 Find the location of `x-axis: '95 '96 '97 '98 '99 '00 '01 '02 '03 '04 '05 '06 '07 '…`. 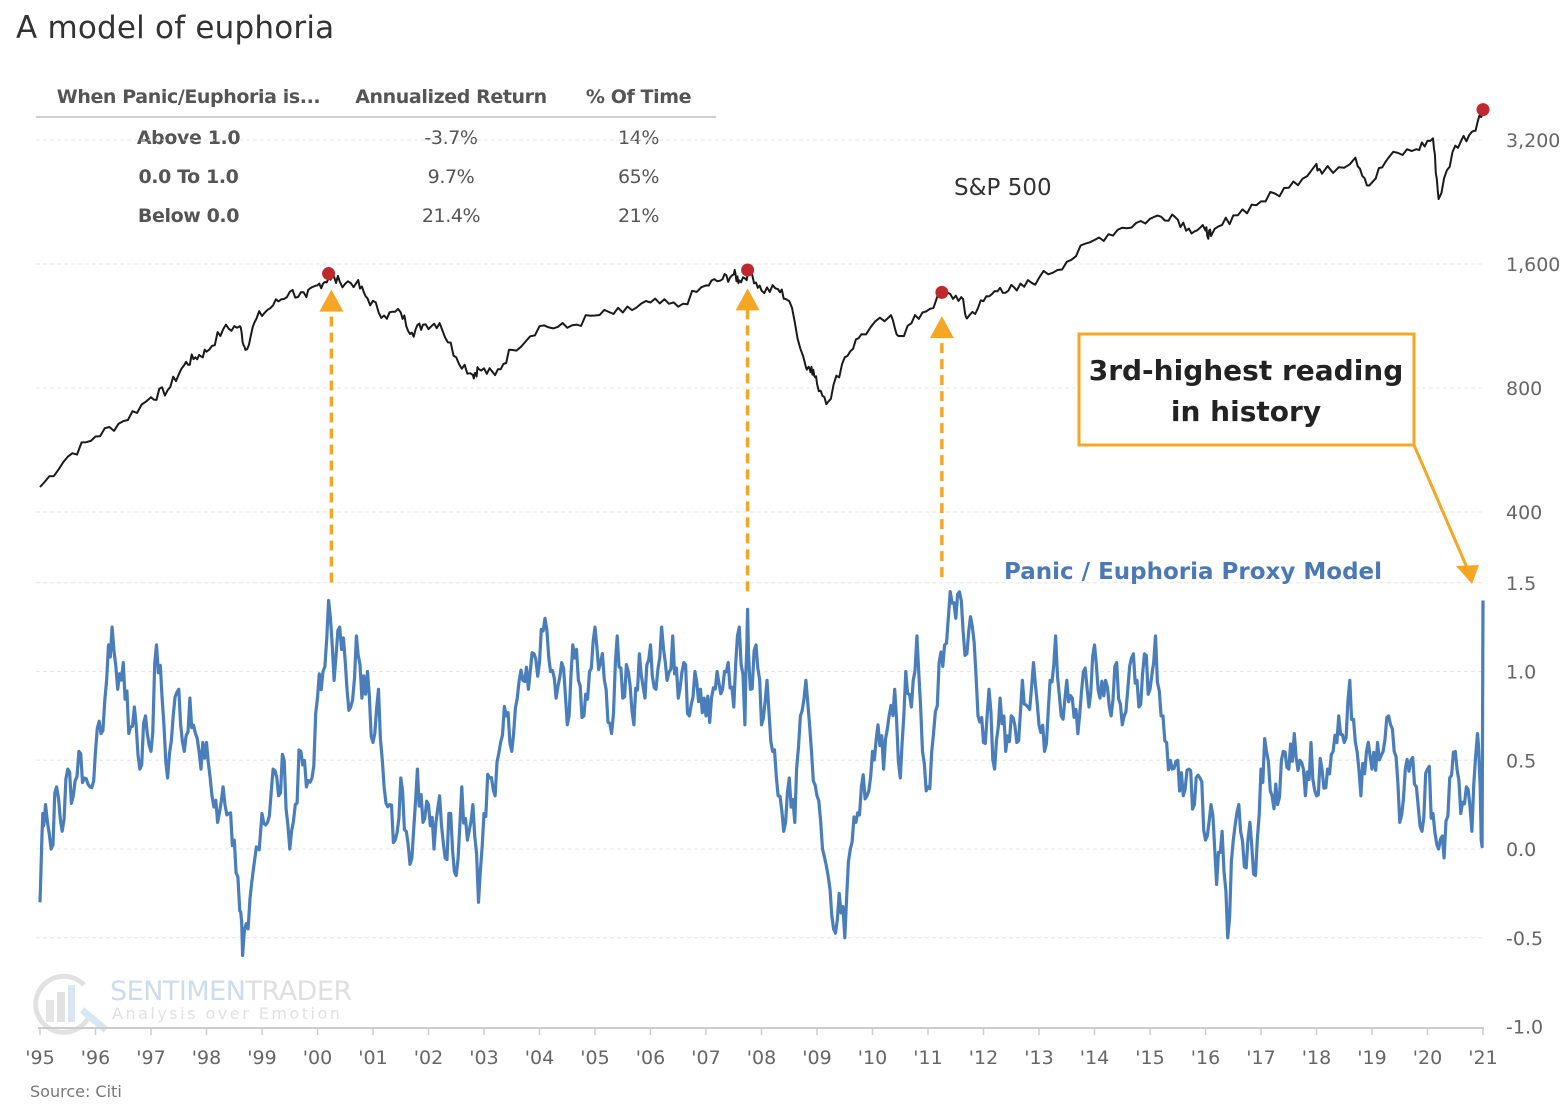

x-axis: '95 '96 '97 '98 '99 '00 '01 '02 '03 '04 '05 '06 '07 '… is located at coordinates (761, 1048).